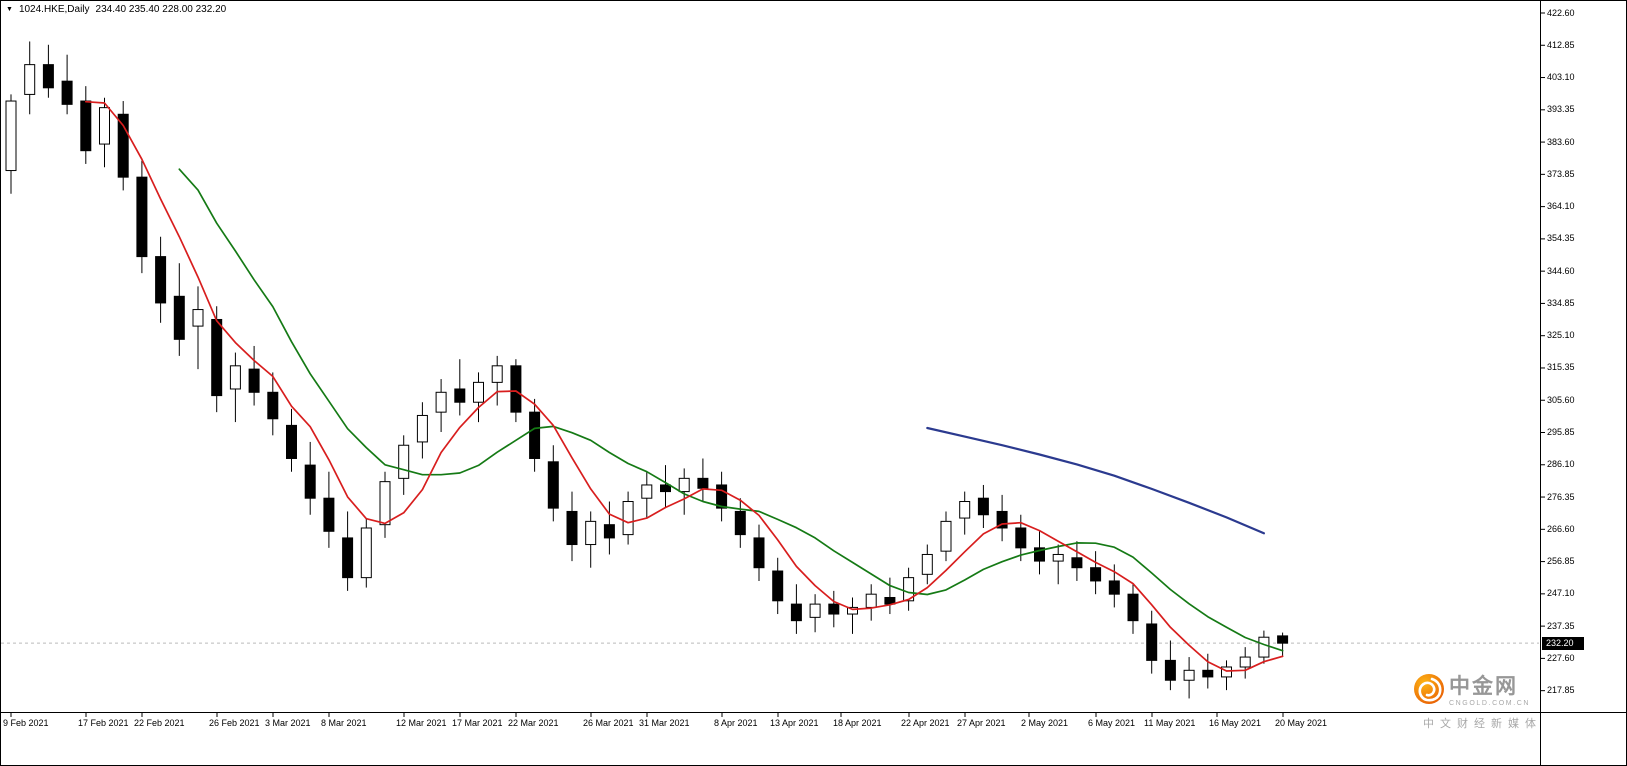  I want to click on price-axis-label: 344.60, so click(1561, 270).